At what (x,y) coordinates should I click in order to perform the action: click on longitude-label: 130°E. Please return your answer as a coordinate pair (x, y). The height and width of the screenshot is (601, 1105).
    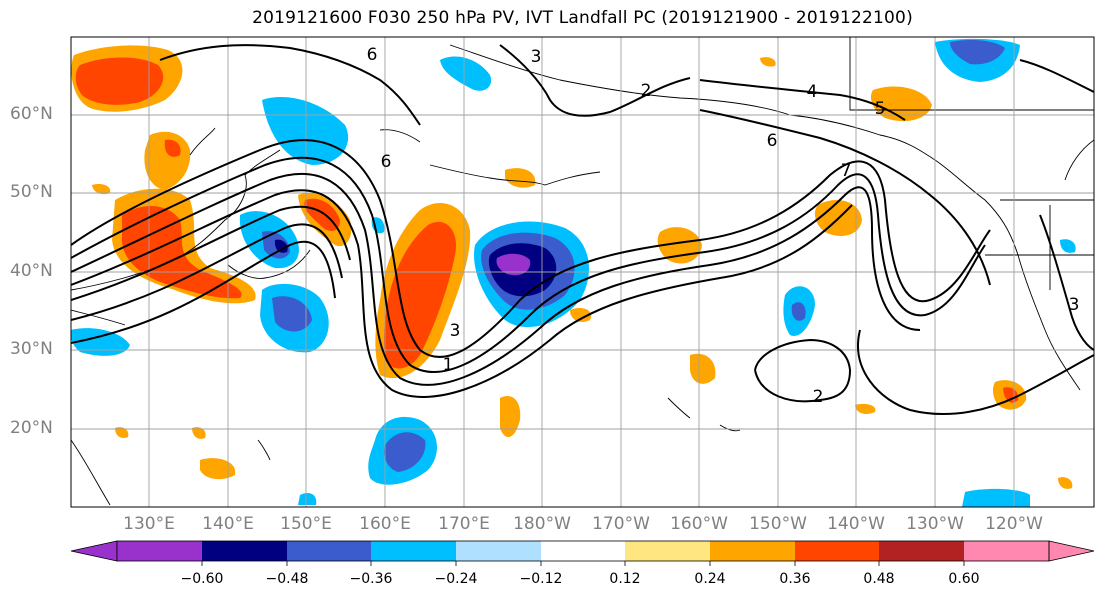
    Looking at the image, I should click on (149, 524).